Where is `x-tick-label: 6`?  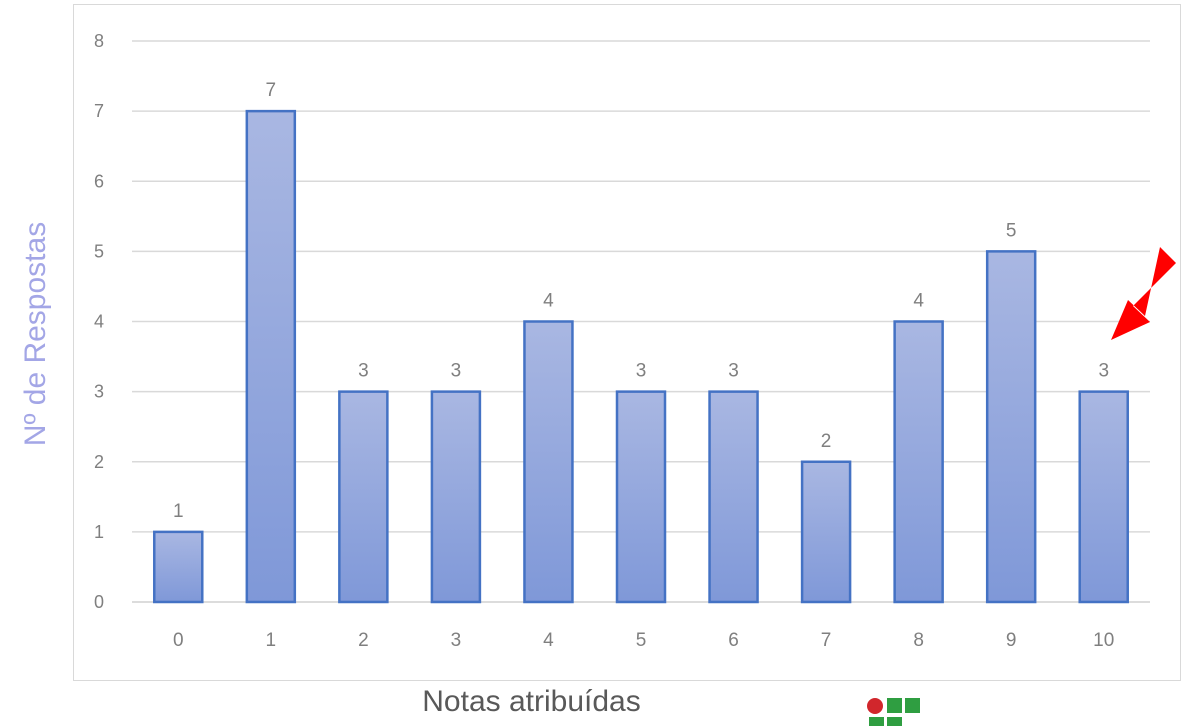
x-tick-label: 6 is located at coordinates (733, 640).